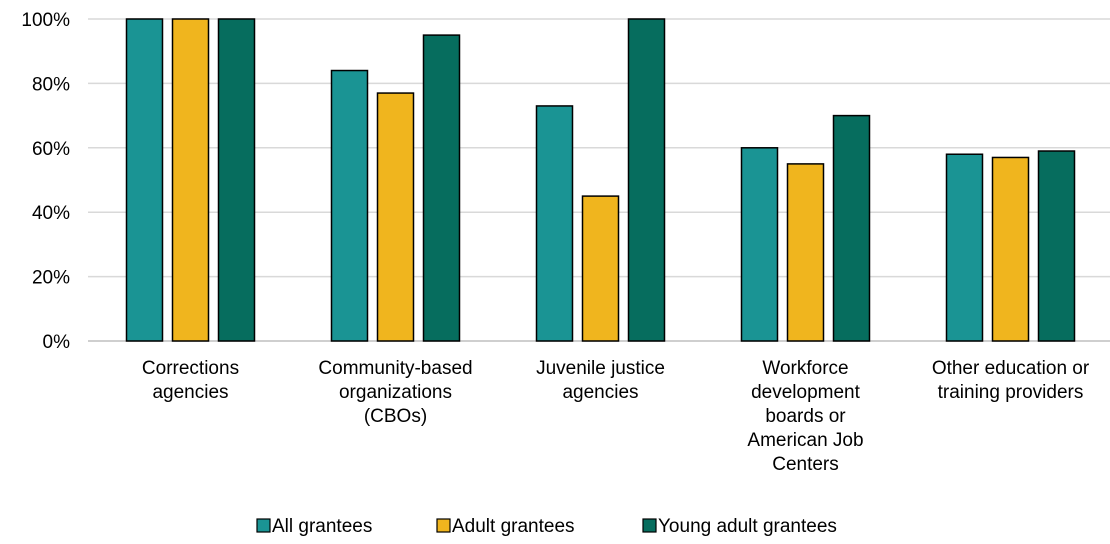 This screenshot has height=544, width=1110. I want to click on y-tick-label: 0%, so click(57, 342).